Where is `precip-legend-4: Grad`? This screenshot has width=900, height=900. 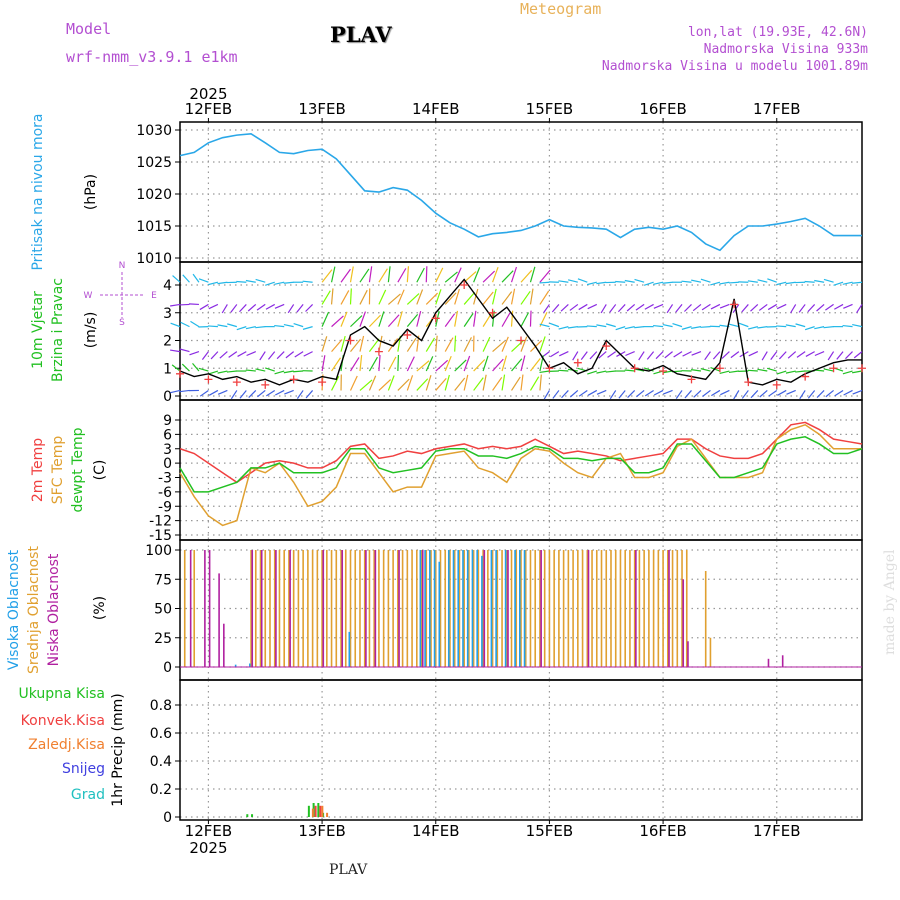 precip-legend-4: Grad is located at coordinates (88, 795).